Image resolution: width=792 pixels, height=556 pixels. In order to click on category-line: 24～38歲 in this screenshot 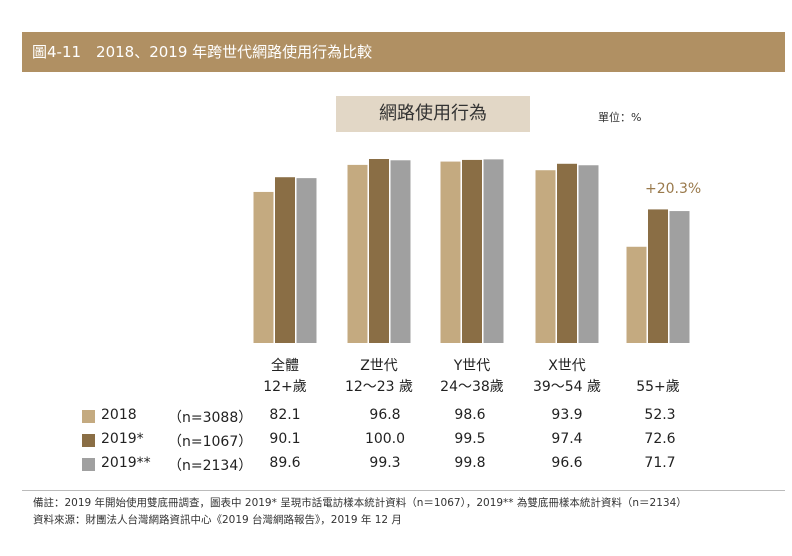, I will do `click(472, 387)`.